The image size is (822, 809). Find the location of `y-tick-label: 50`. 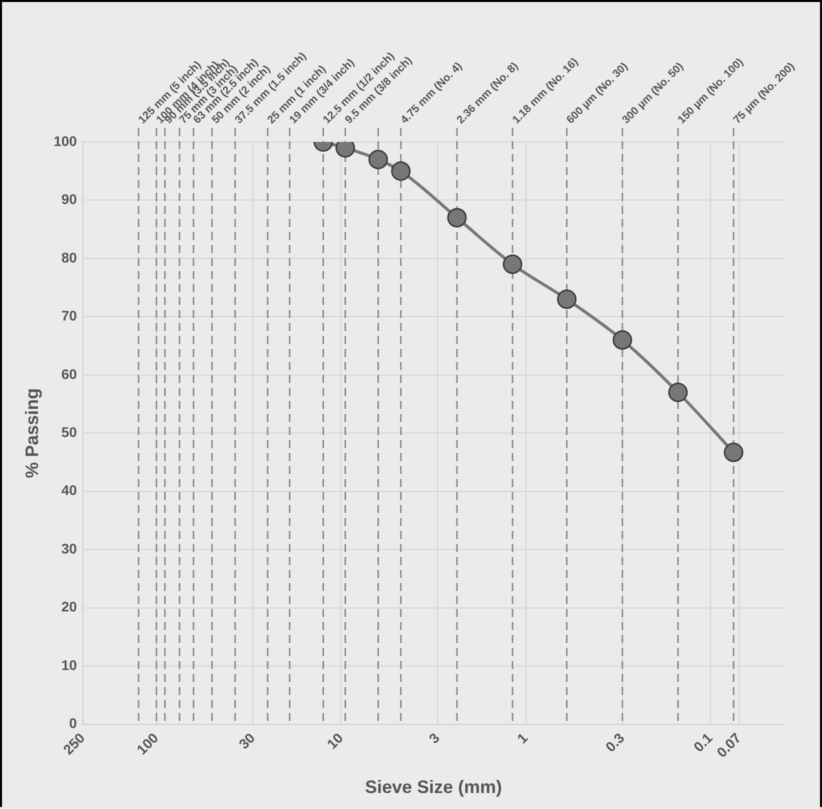

y-tick-label: 50 is located at coordinates (69, 432).